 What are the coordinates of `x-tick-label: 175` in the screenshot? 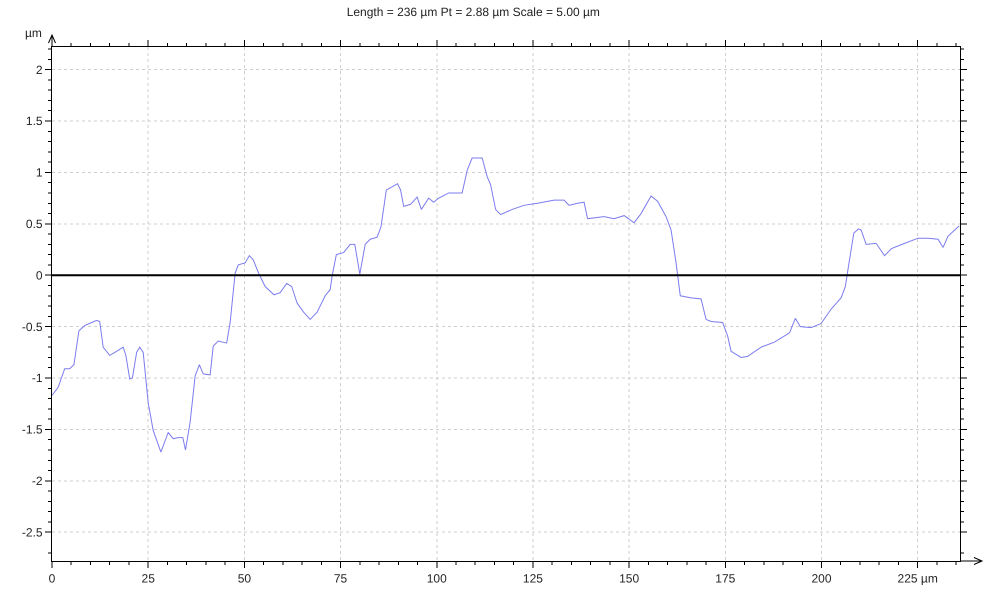 It's located at (725, 578).